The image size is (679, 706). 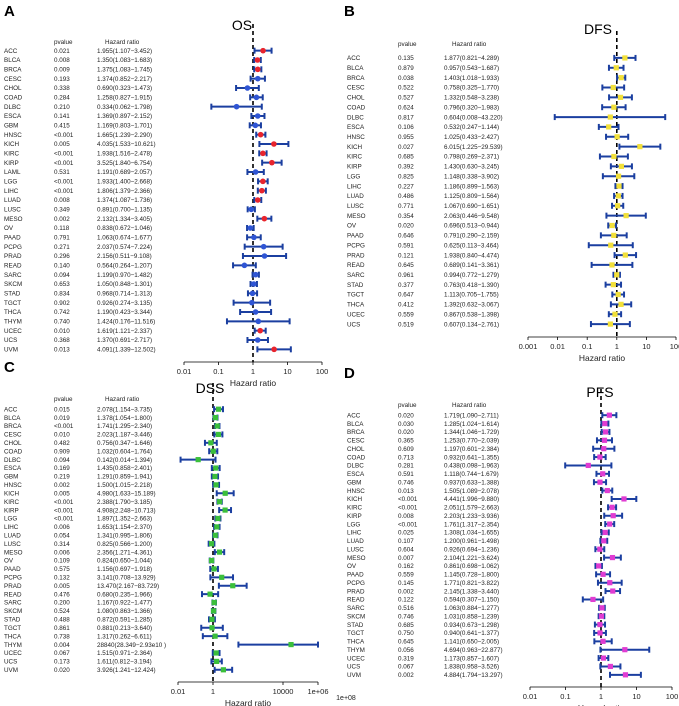 What do you see at coordinates (355, 295) in the screenshot?
I see `cancer-label: TGCT` at bounding box center [355, 295].